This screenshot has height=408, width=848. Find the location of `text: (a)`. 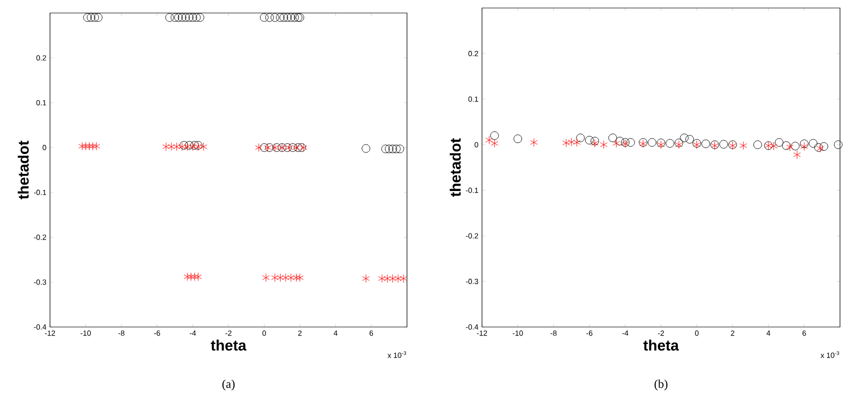

text: (a) is located at coordinates (228, 385).